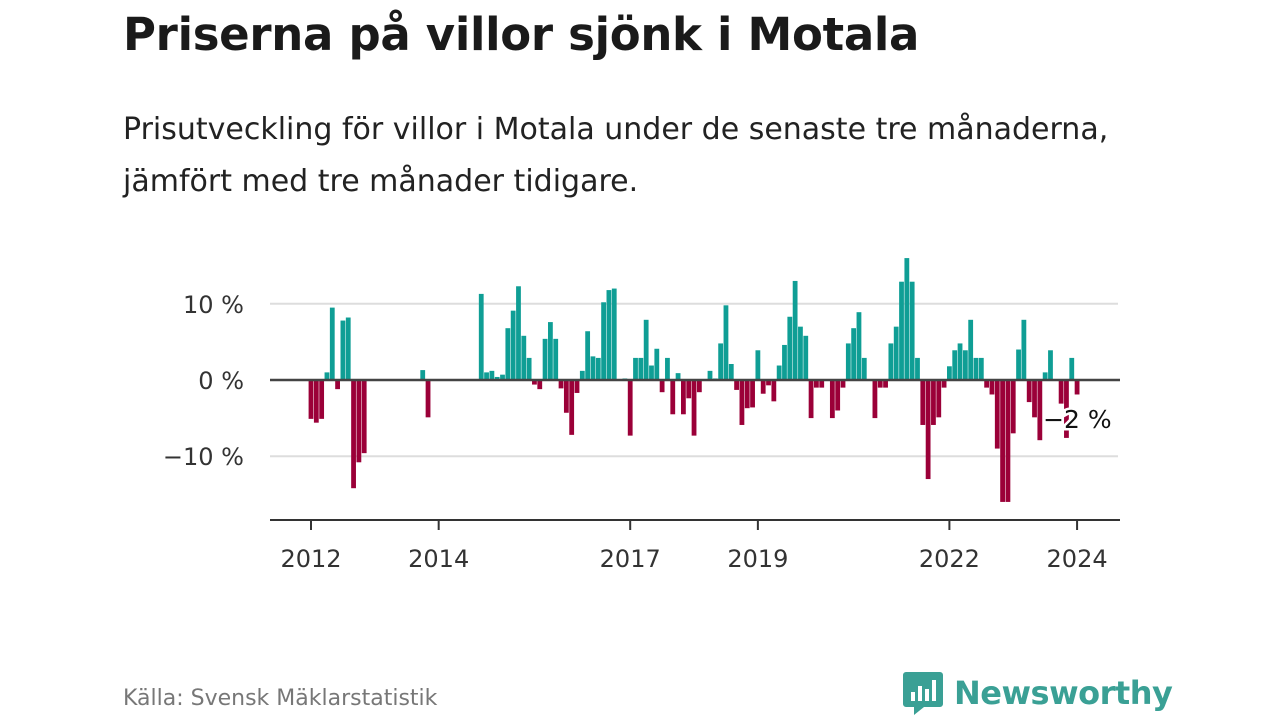  I want to click on last-value-label: −2 %, so click(1077, 419).